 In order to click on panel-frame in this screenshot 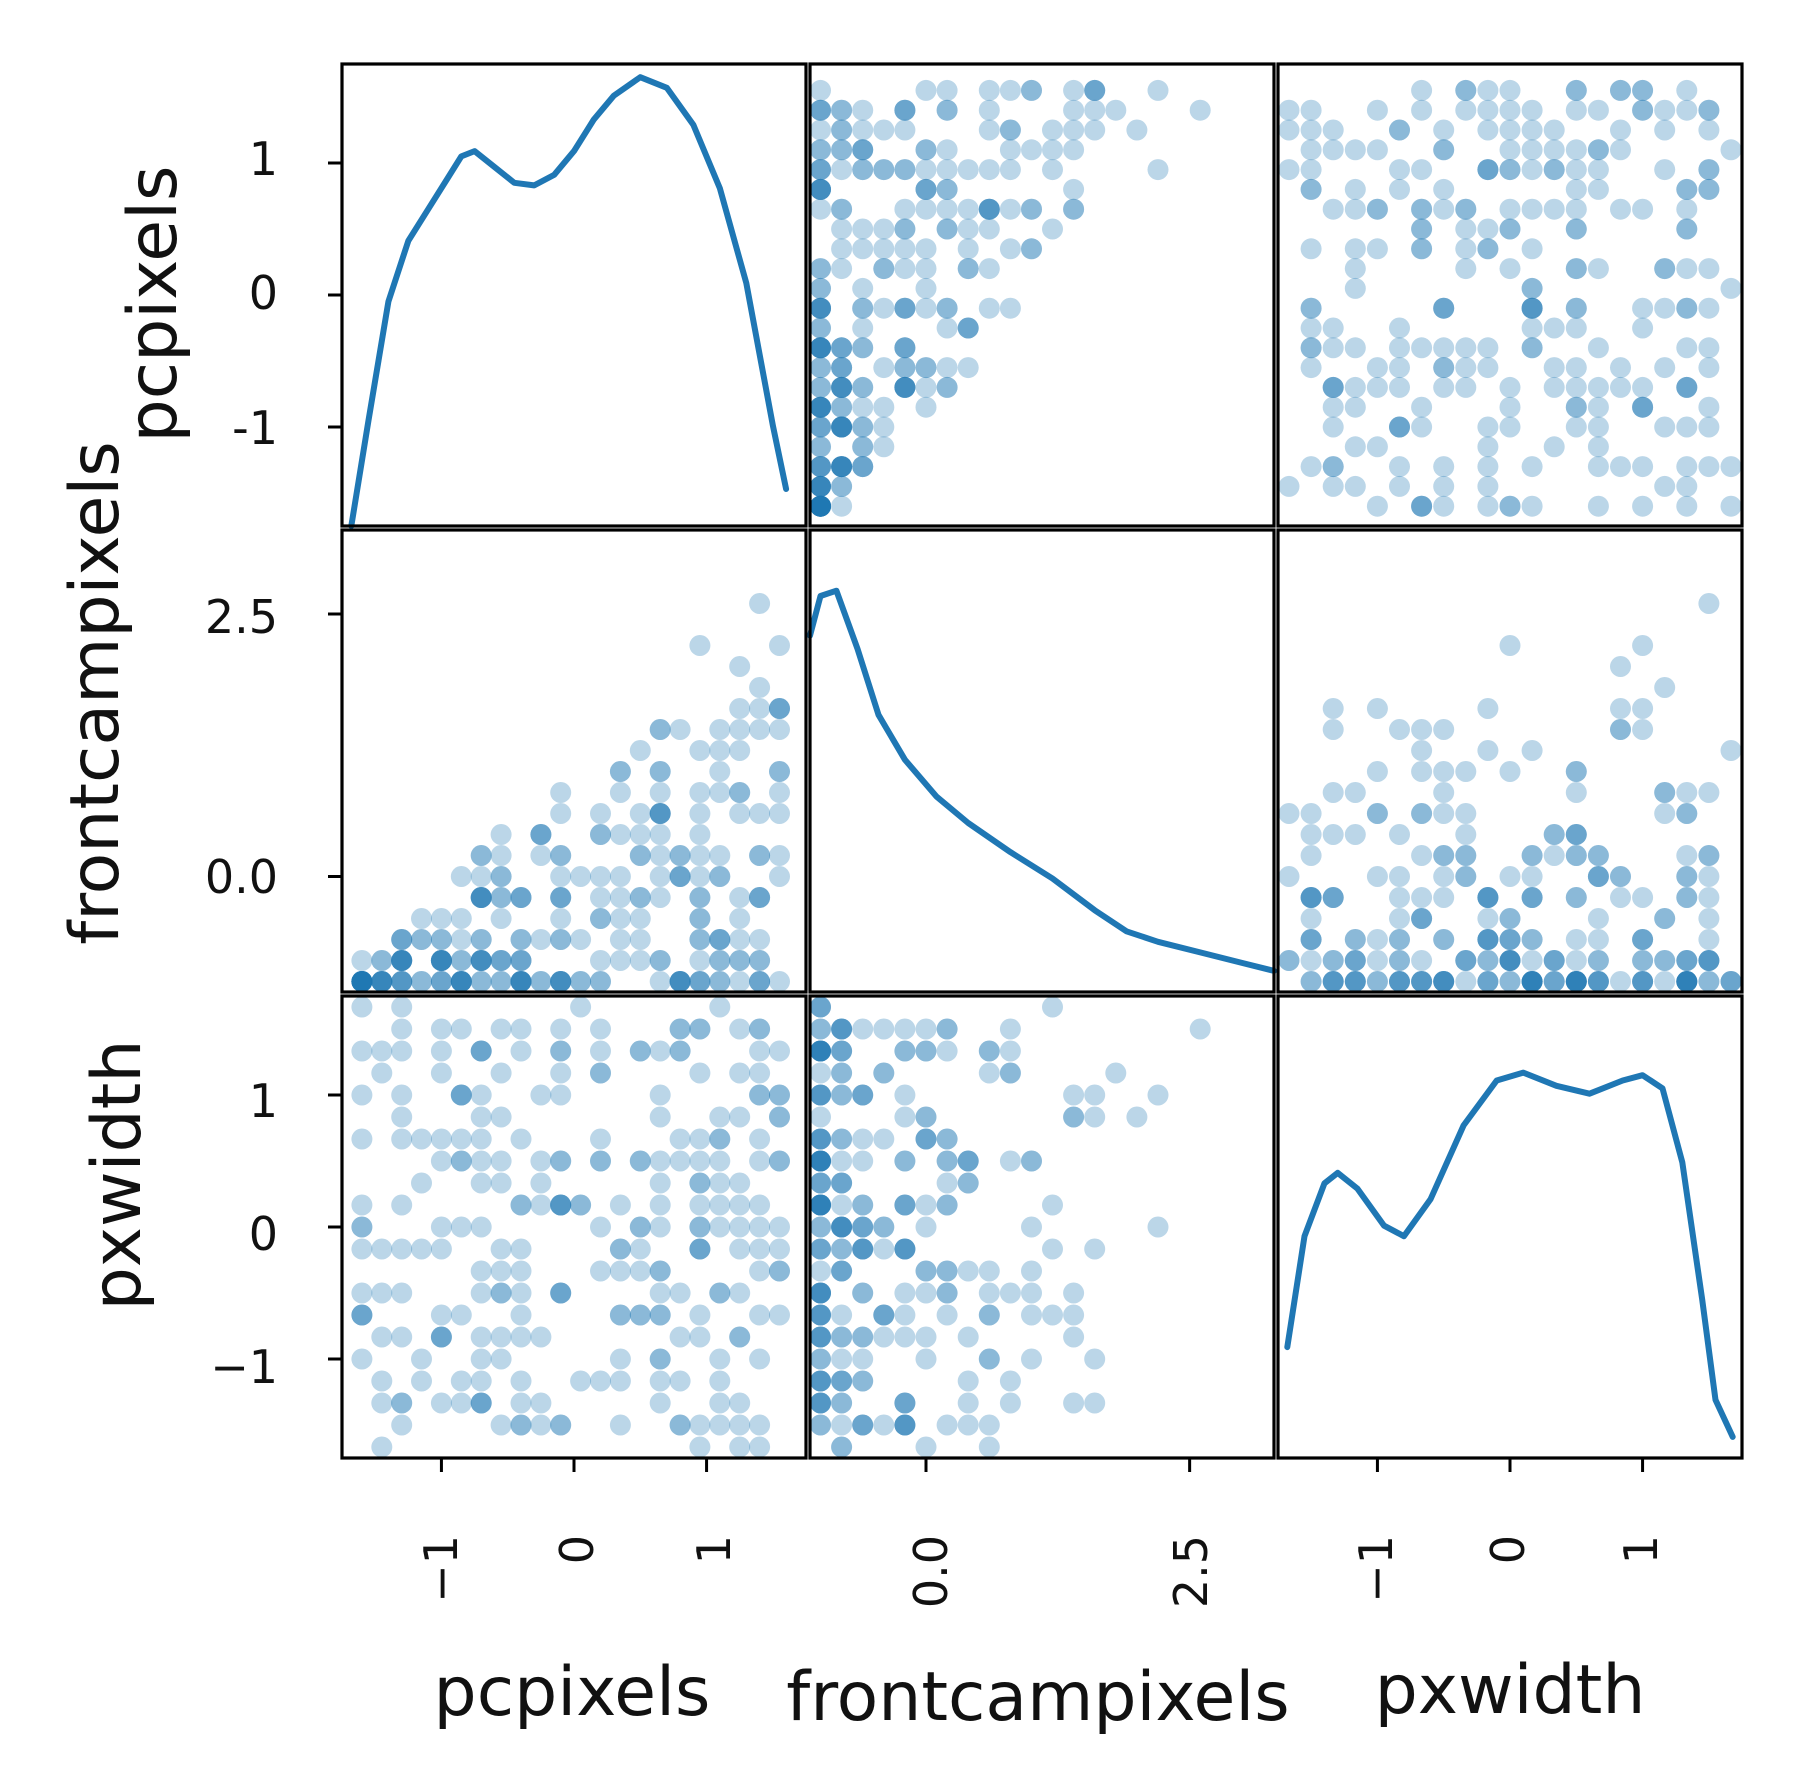, I will do `click(1510, 1227)`.